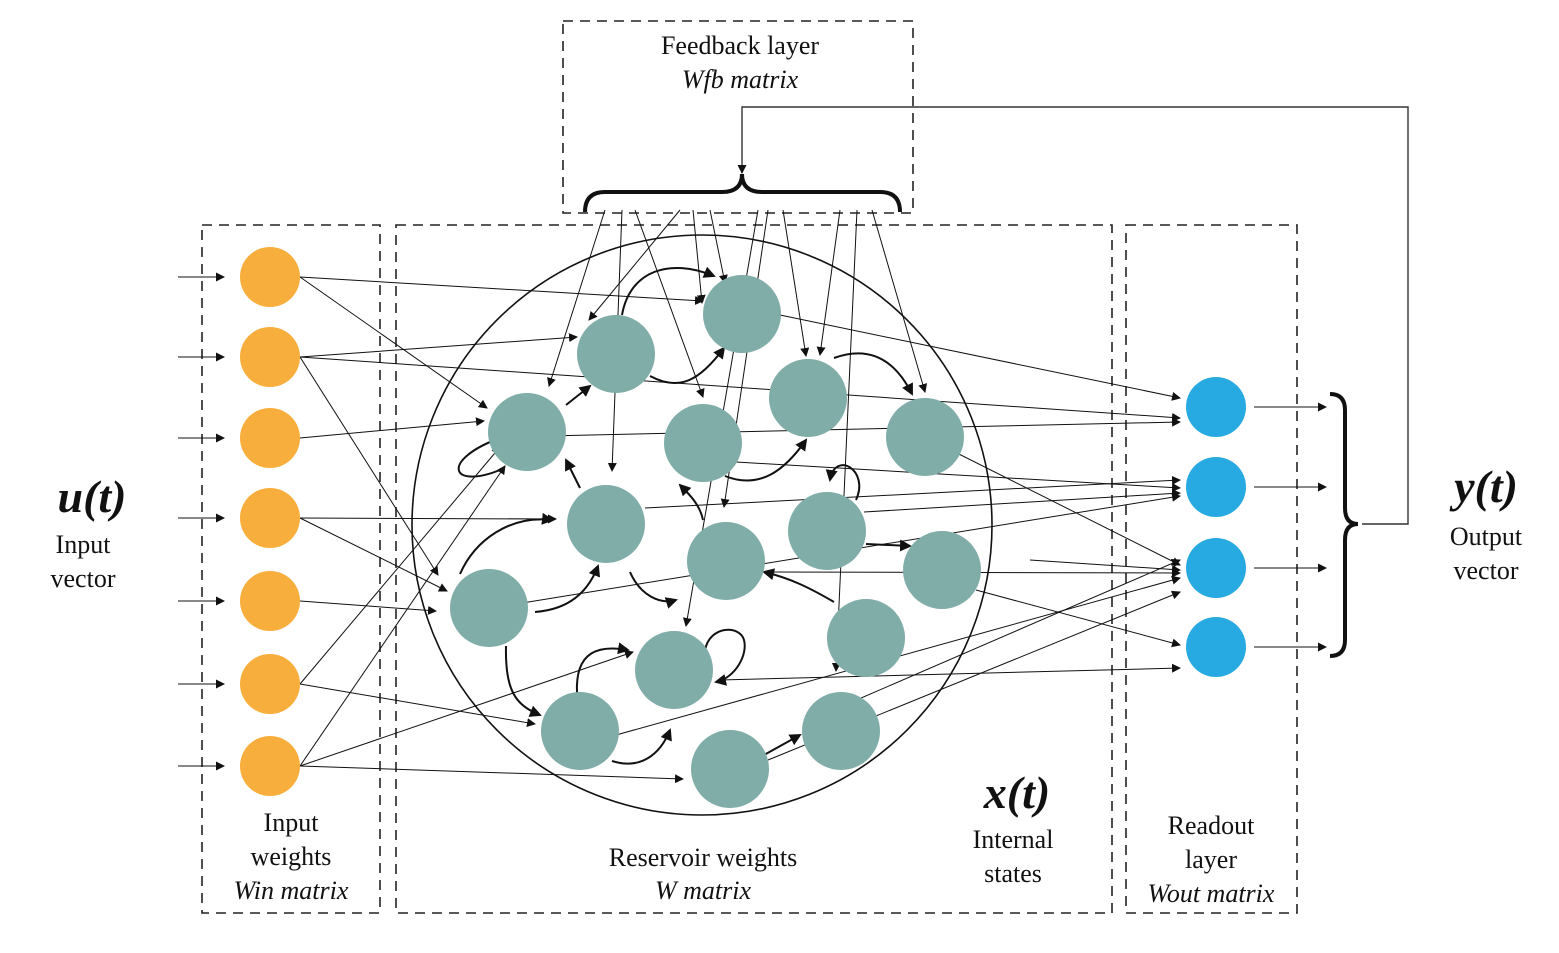 The height and width of the screenshot is (953, 1559). I want to click on output-label-line1: Output, so click(1486, 536).